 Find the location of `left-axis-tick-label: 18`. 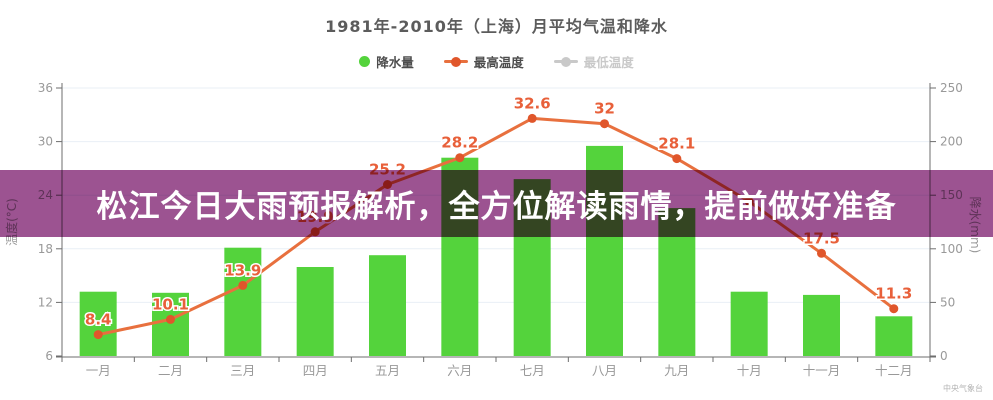

left-axis-tick-label: 18 is located at coordinates (45, 249).